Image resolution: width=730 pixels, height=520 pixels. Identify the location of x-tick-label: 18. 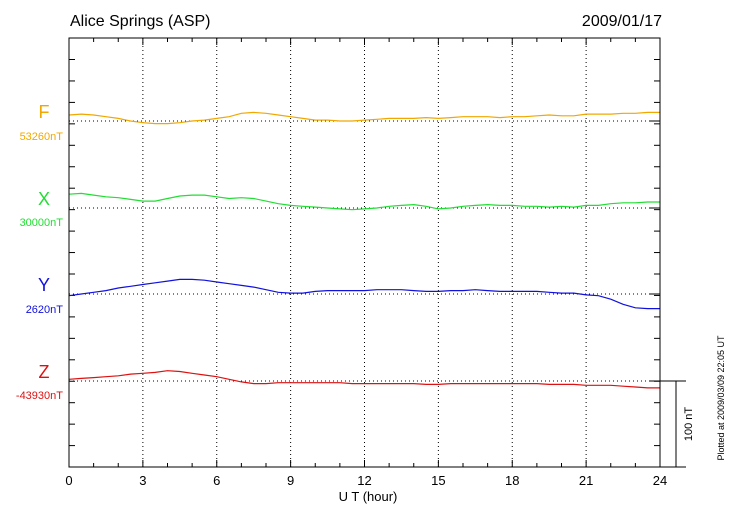
(512, 480).